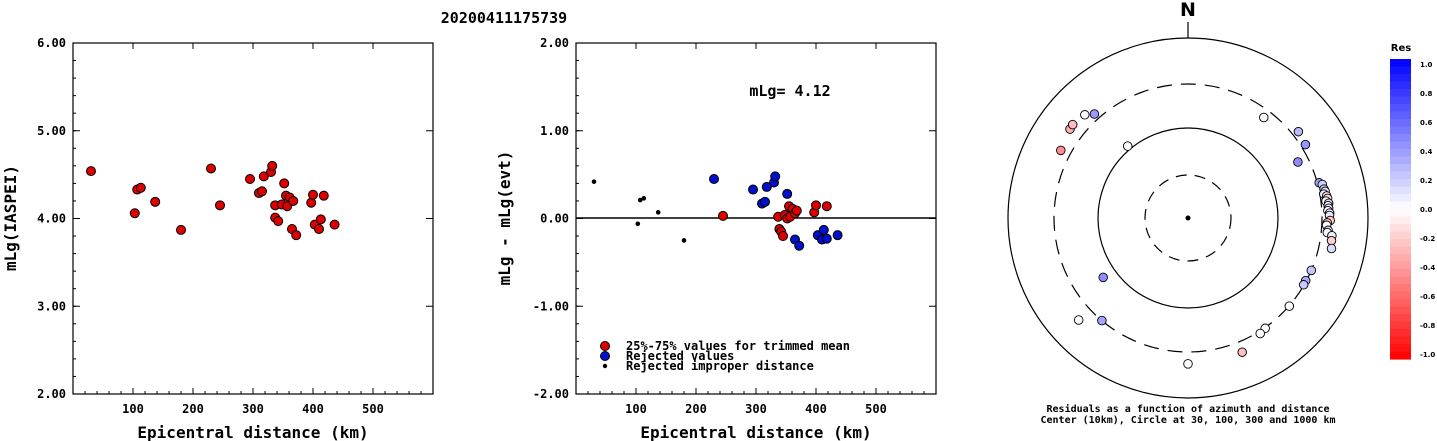  Describe the element at coordinates (554, 131) in the screenshot. I see `y-tick-label: 1.00` at that location.